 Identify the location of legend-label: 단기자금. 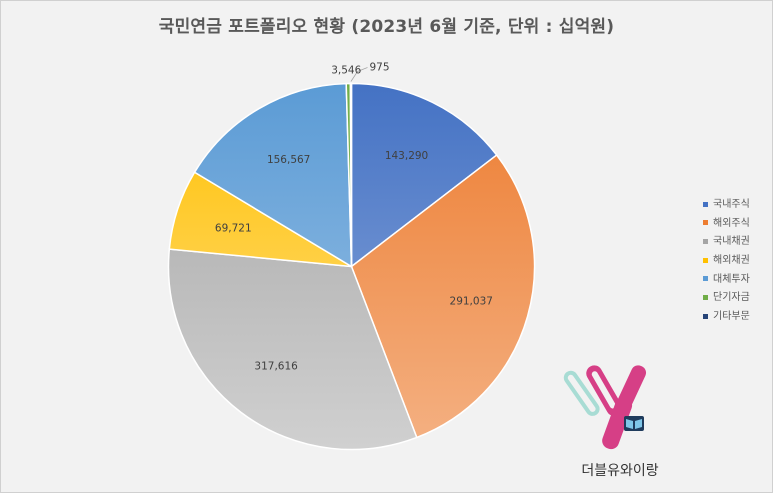
(731, 298).